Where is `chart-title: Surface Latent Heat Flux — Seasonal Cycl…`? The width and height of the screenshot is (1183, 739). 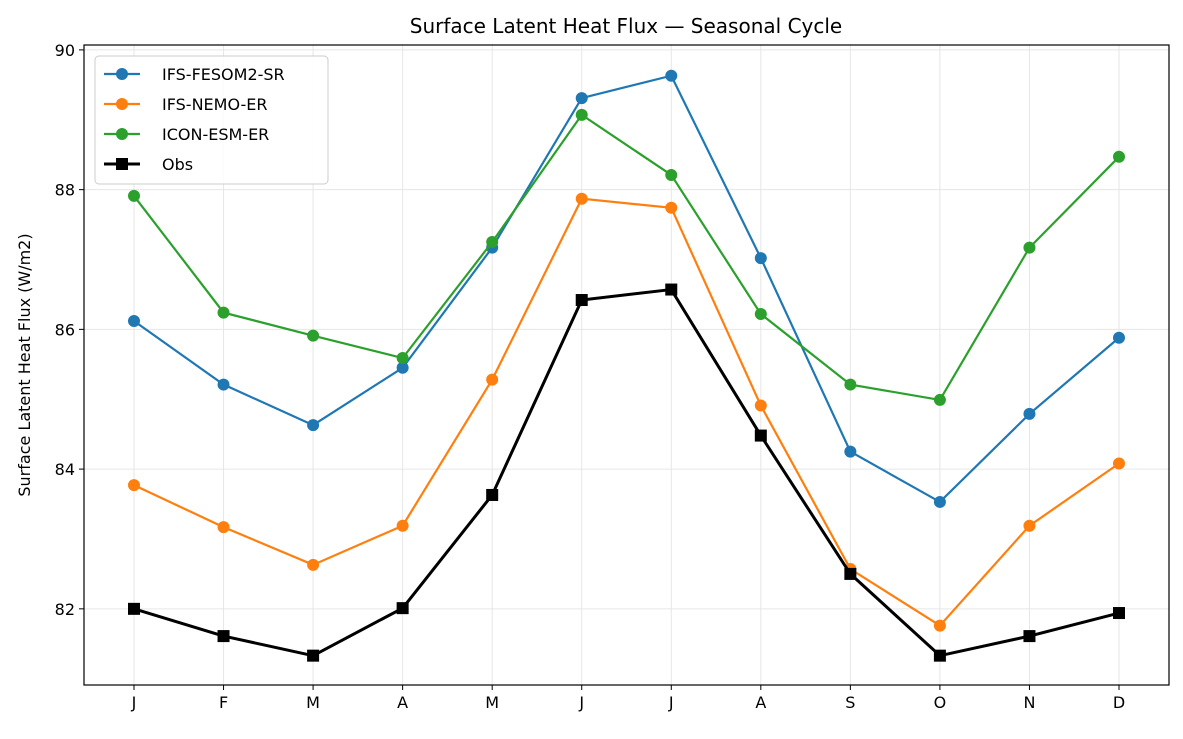 chart-title: Surface Latent Heat Flux — Seasonal Cycl… is located at coordinates (626, 26).